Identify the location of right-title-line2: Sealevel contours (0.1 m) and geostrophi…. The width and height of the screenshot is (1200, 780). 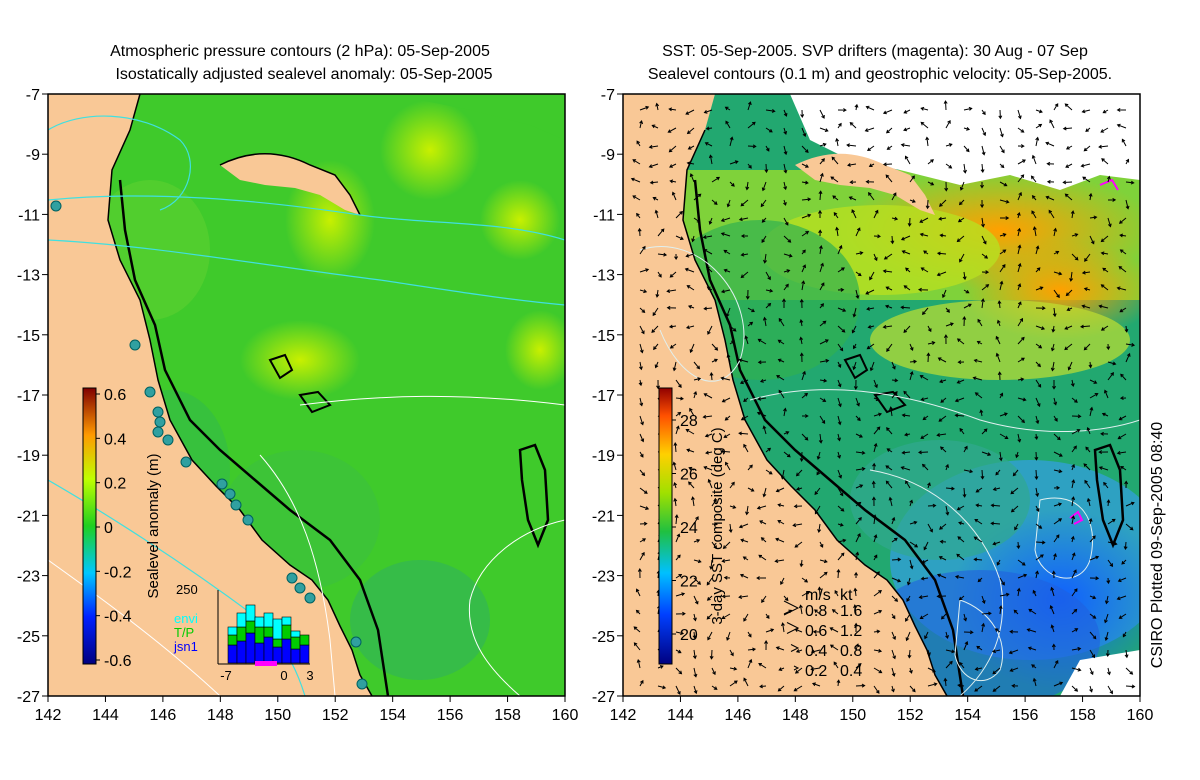
(880, 74).